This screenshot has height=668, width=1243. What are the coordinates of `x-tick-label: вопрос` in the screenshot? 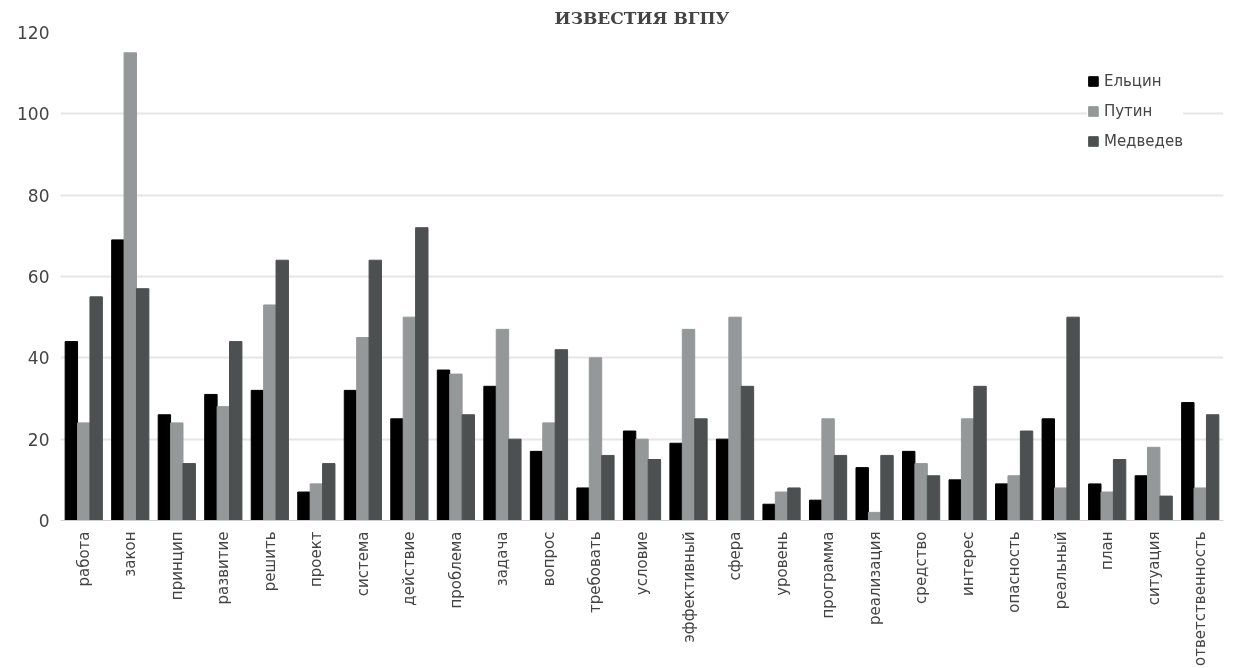 It's located at (548, 559).